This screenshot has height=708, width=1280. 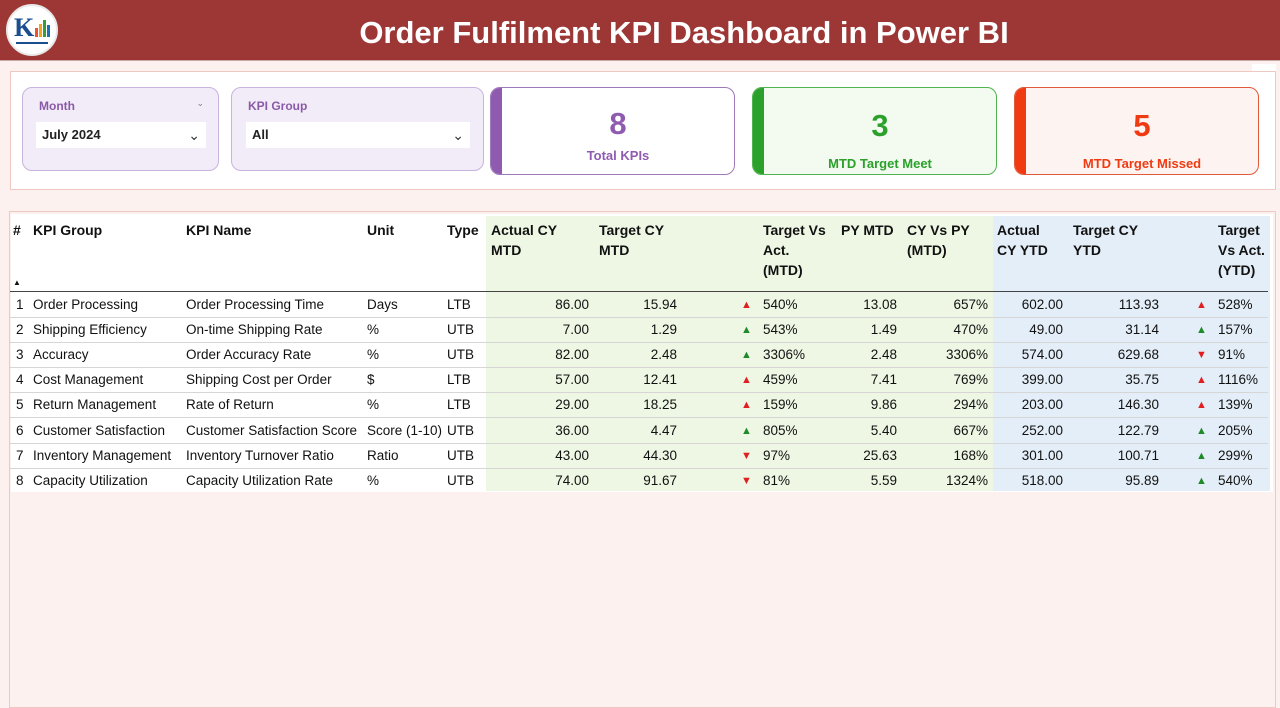 I want to click on cell-group: Capacity Utilization, so click(x=90, y=480).